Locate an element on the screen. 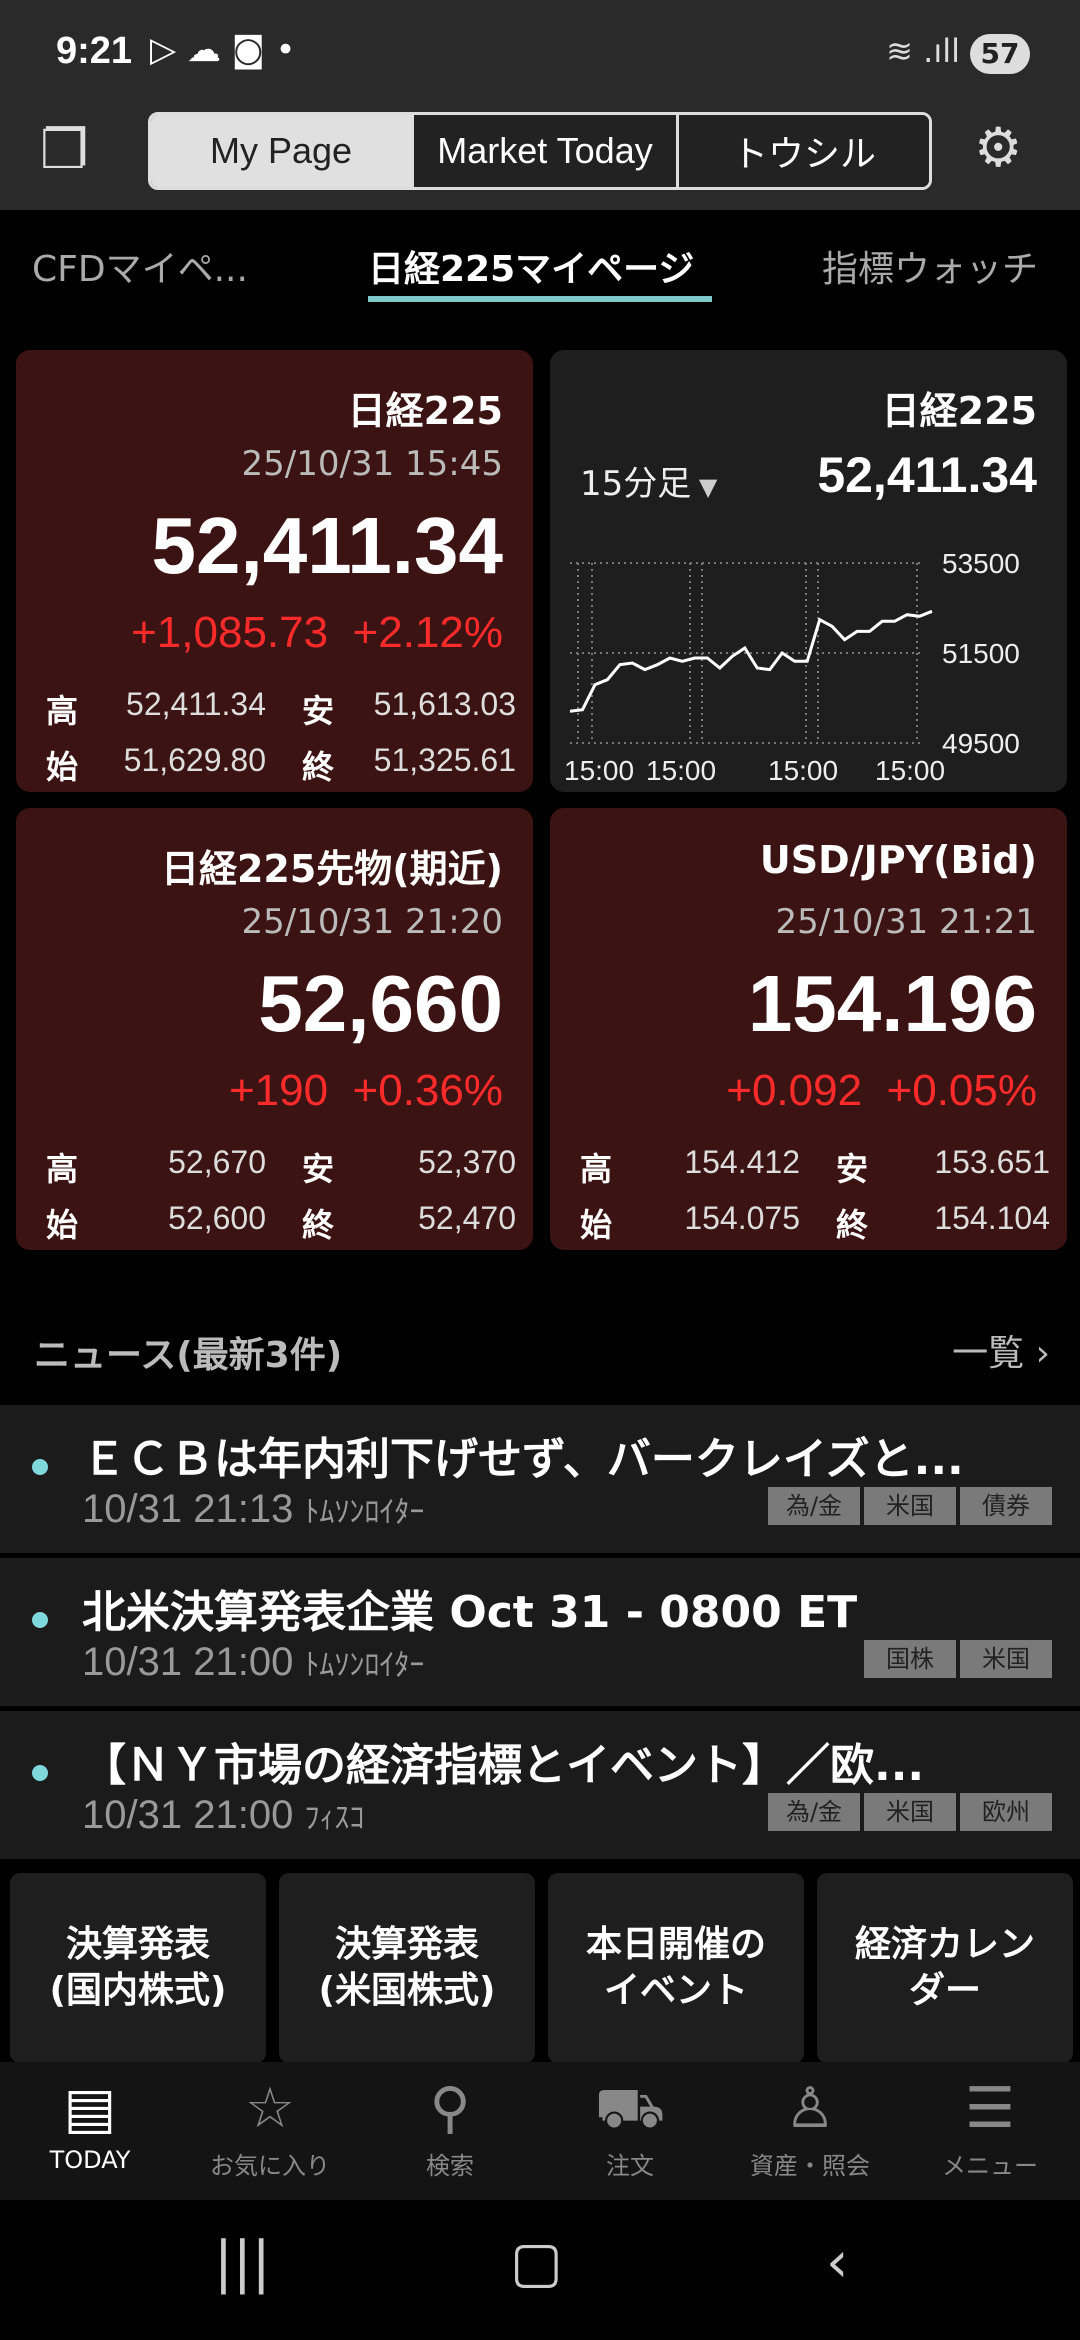  low-value: 51,613.03 is located at coordinates (444, 704).